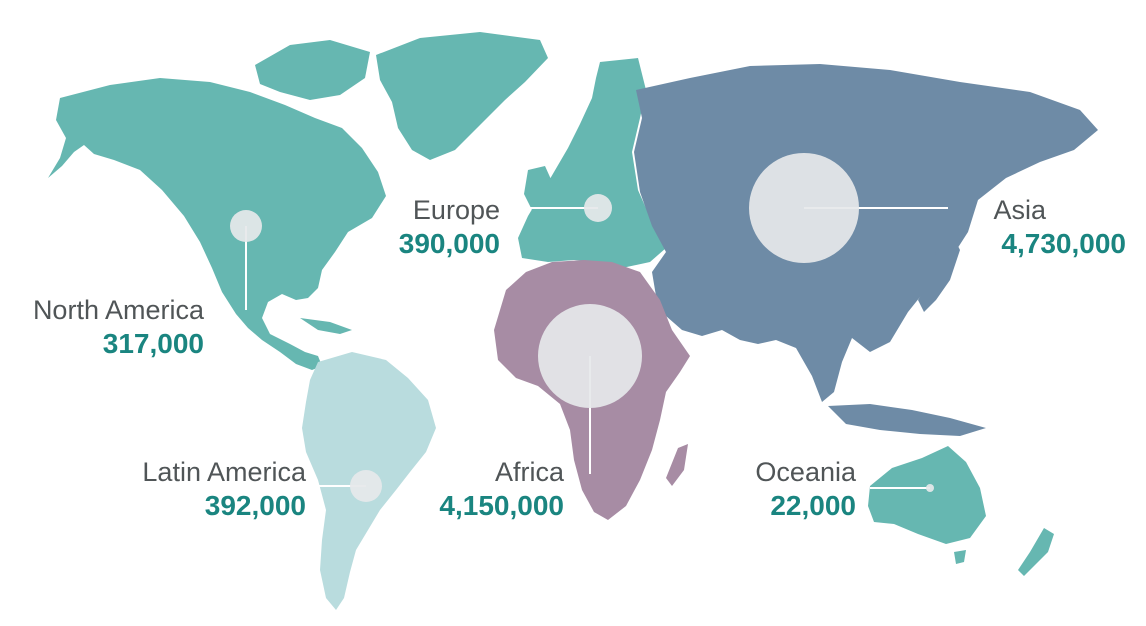 Image resolution: width=1146 pixels, height=626 pixels. What do you see at coordinates (590, 356) in the screenshot?
I see `africa-bubble` at bounding box center [590, 356].